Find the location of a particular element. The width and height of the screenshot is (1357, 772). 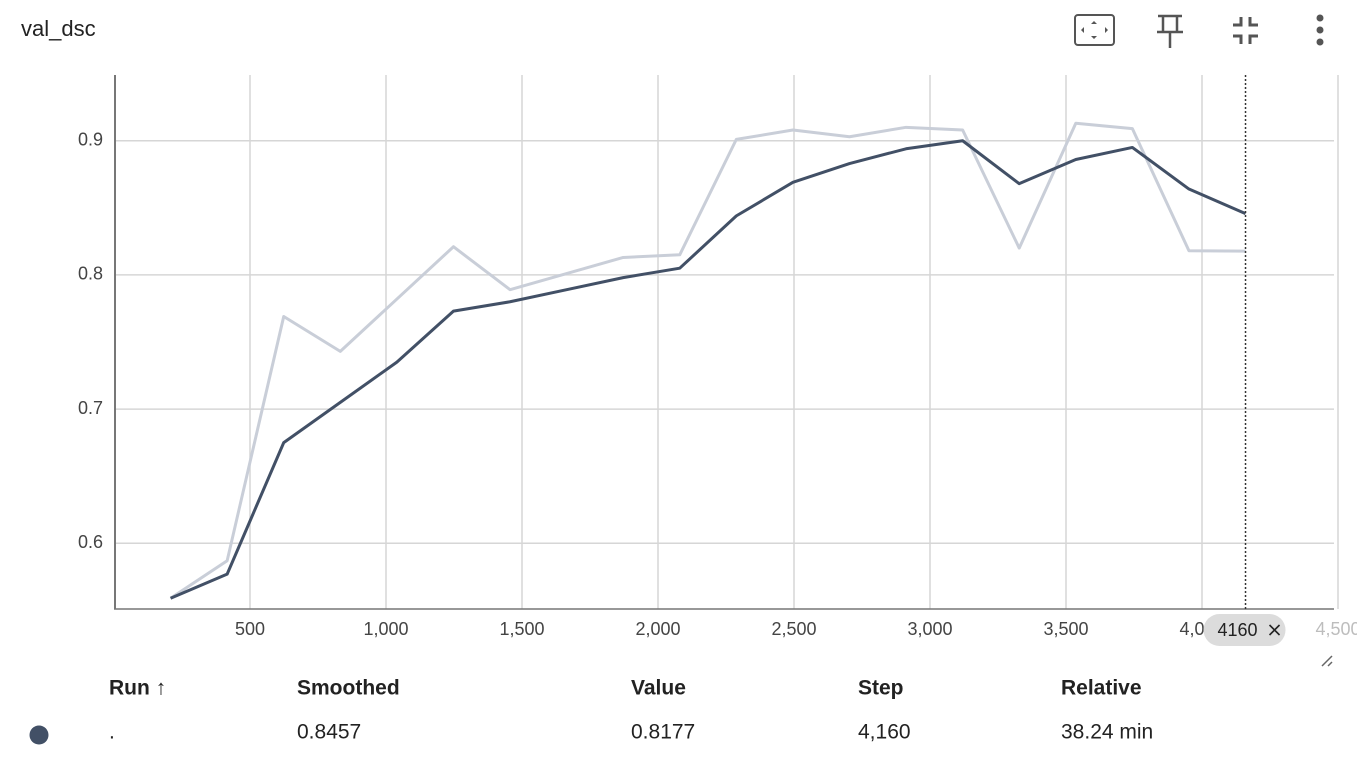

collapse-button is located at coordinates (1245, 30).